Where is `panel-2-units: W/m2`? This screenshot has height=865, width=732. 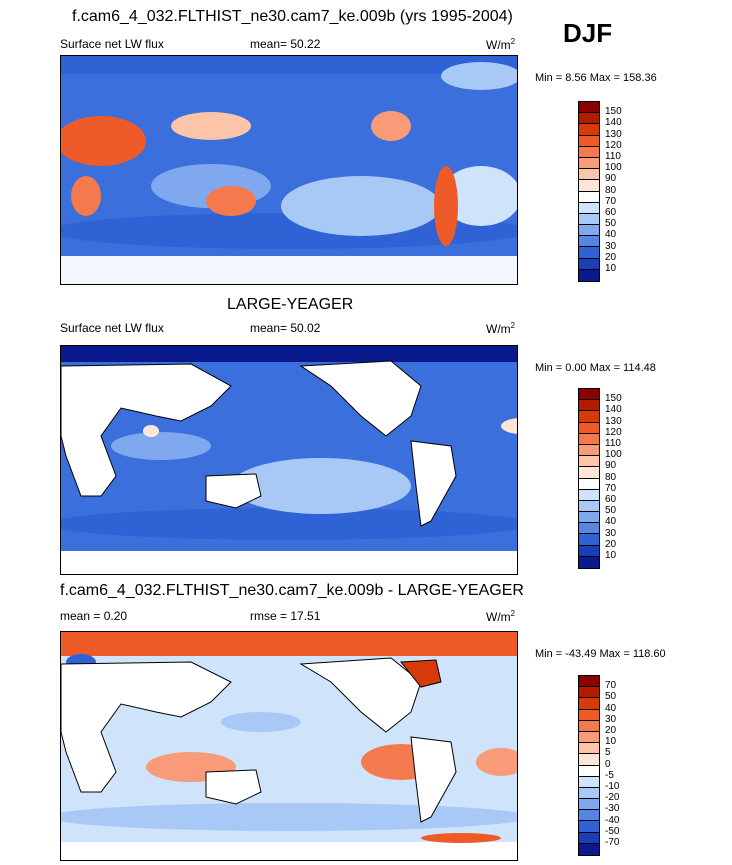
panel-2-units: W/m2 is located at coordinates (501, 328).